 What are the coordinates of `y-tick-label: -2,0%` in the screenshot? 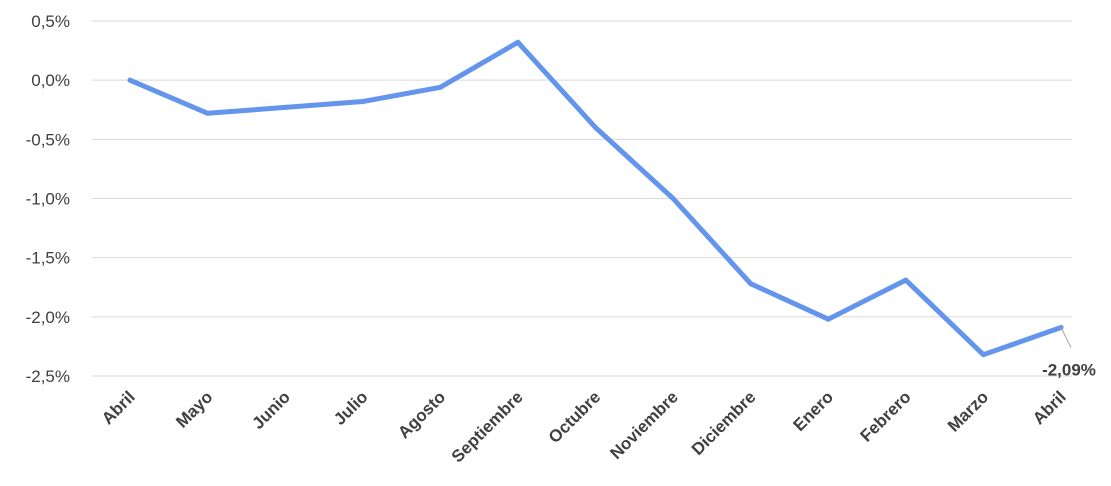 It's located at (48, 317).